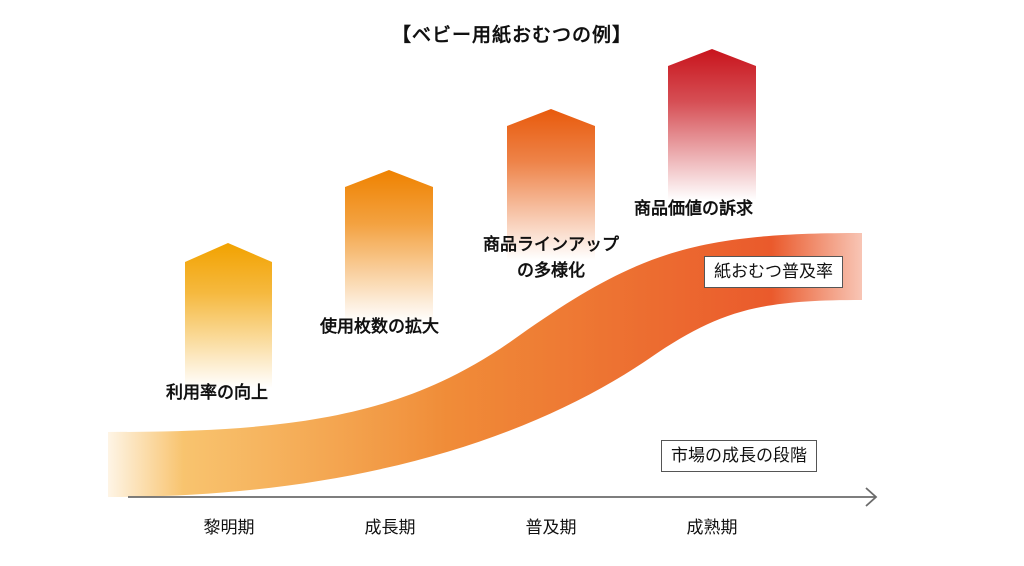 This screenshot has width=1024, height=566. What do you see at coordinates (773, 272) in the screenshot?
I see `diffusion-rate-label: 紙おむつ普及率` at bounding box center [773, 272].